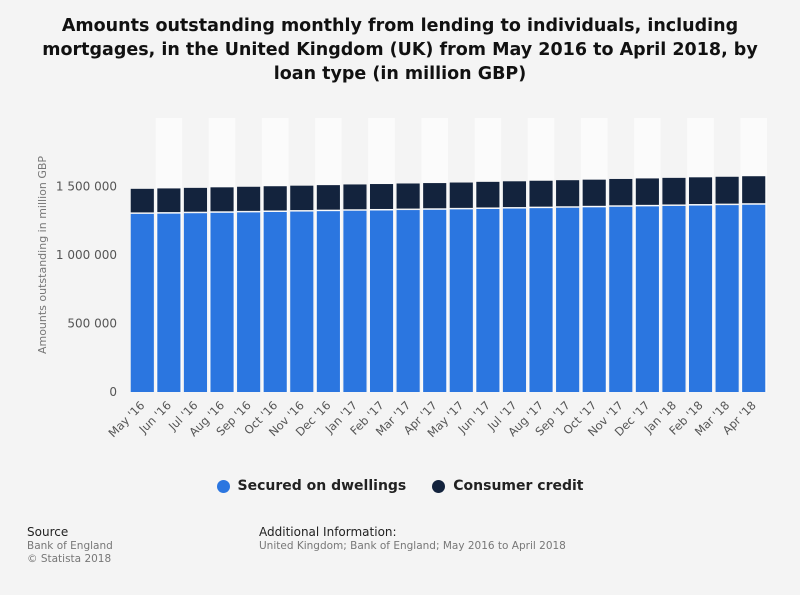 The height and width of the screenshot is (595, 800). Describe the element at coordinates (86, 255) in the screenshot. I see `y-tick-label: 1 000 000` at that location.